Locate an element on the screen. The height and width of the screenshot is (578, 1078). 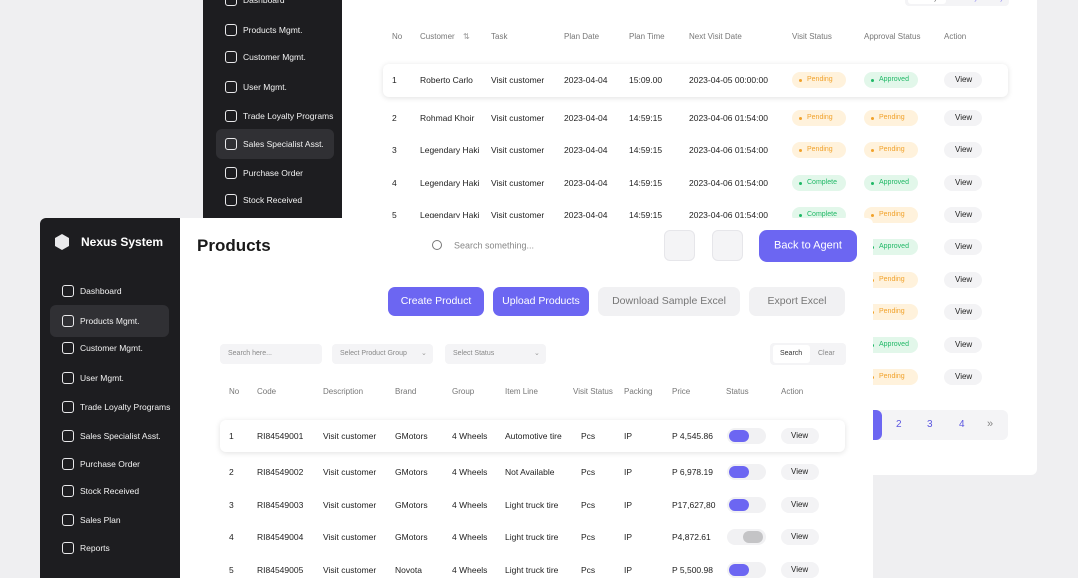
period-tab: Weekly is located at coordinates (966, 1).